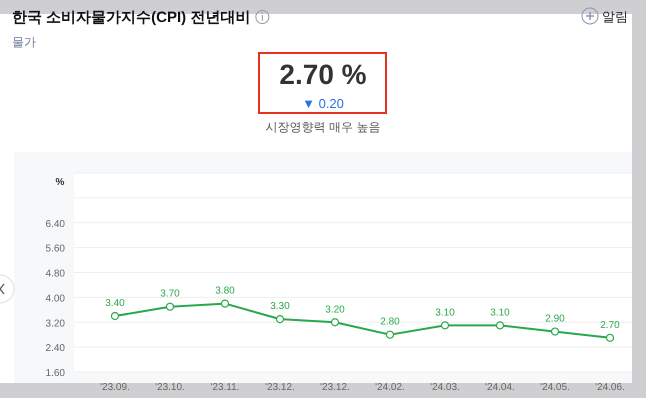 The width and height of the screenshot is (646, 398). I want to click on chart-subtitle: 물가, so click(24, 42).